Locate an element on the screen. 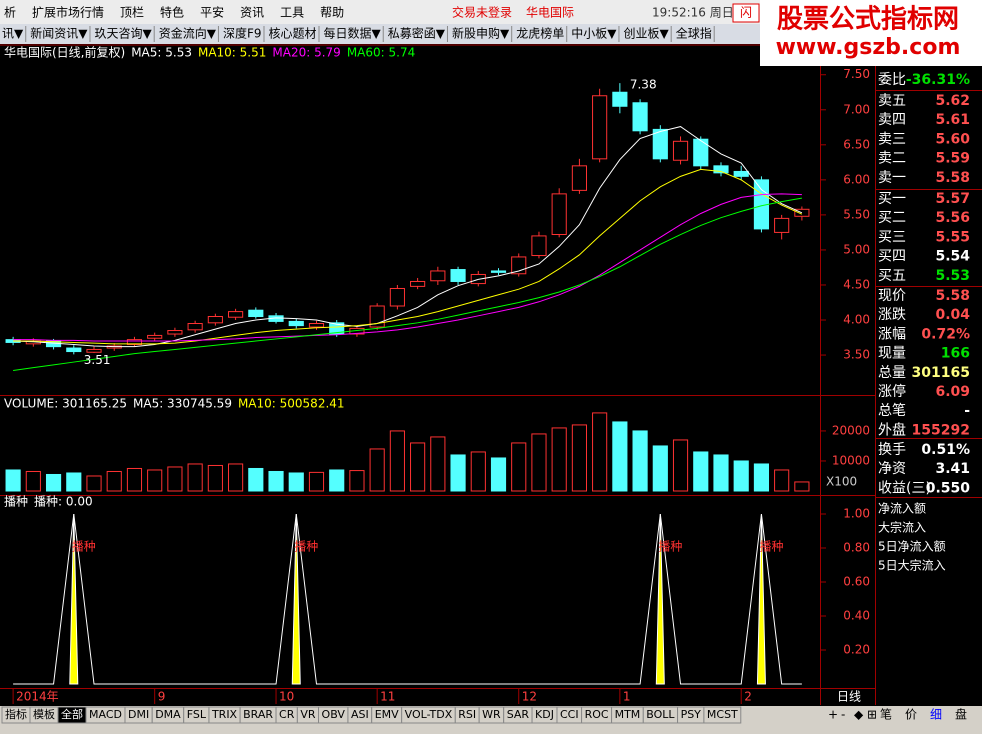 This screenshot has height=734, width=982. side-tab: 价 is located at coordinates (911, 715).